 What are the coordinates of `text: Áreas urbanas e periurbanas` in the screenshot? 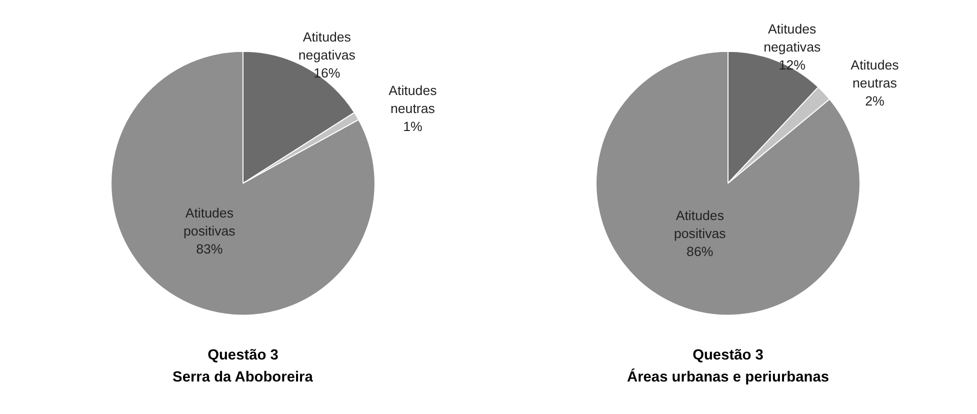 It's located at (728, 377).